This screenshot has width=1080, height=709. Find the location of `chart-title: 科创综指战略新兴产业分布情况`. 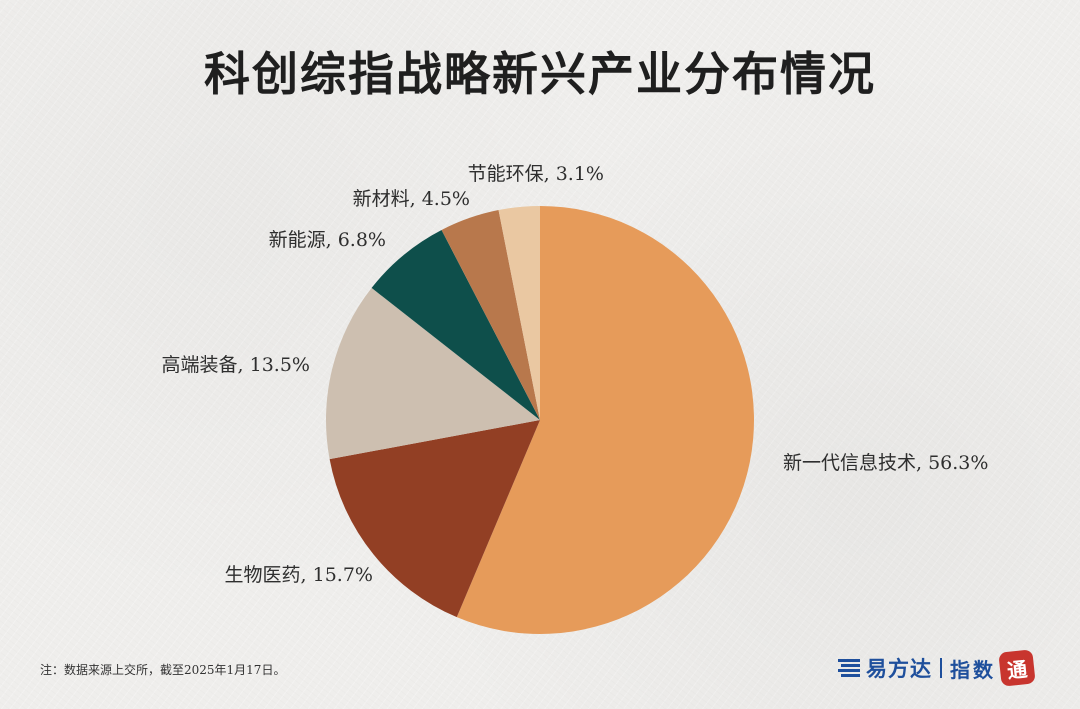

chart-title: 科创综指战略新兴产业分布情况 is located at coordinates (540, 74).